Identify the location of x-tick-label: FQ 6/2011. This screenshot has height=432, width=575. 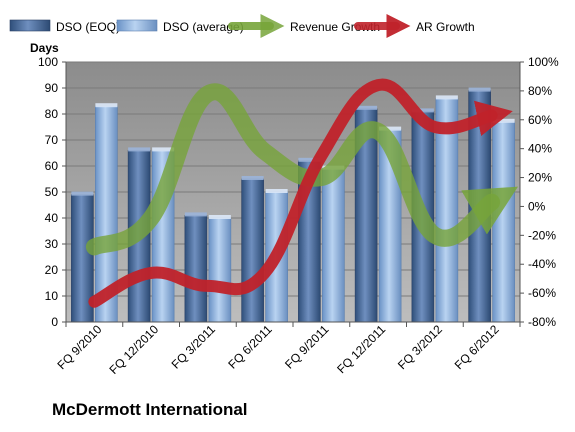
(250, 347).